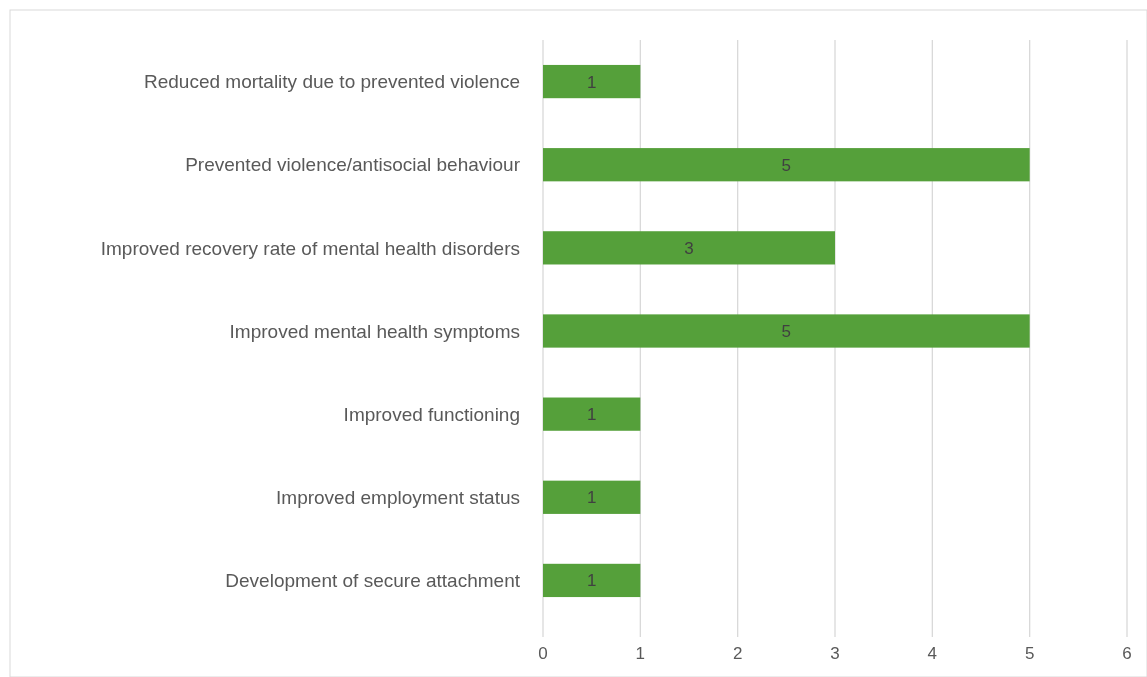 This screenshot has width=1147, height=677. What do you see at coordinates (353, 165) in the screenshot?
I see `y-tick-label: Prevented violence/antisocial behaviour` at bounding box center [353, 165].